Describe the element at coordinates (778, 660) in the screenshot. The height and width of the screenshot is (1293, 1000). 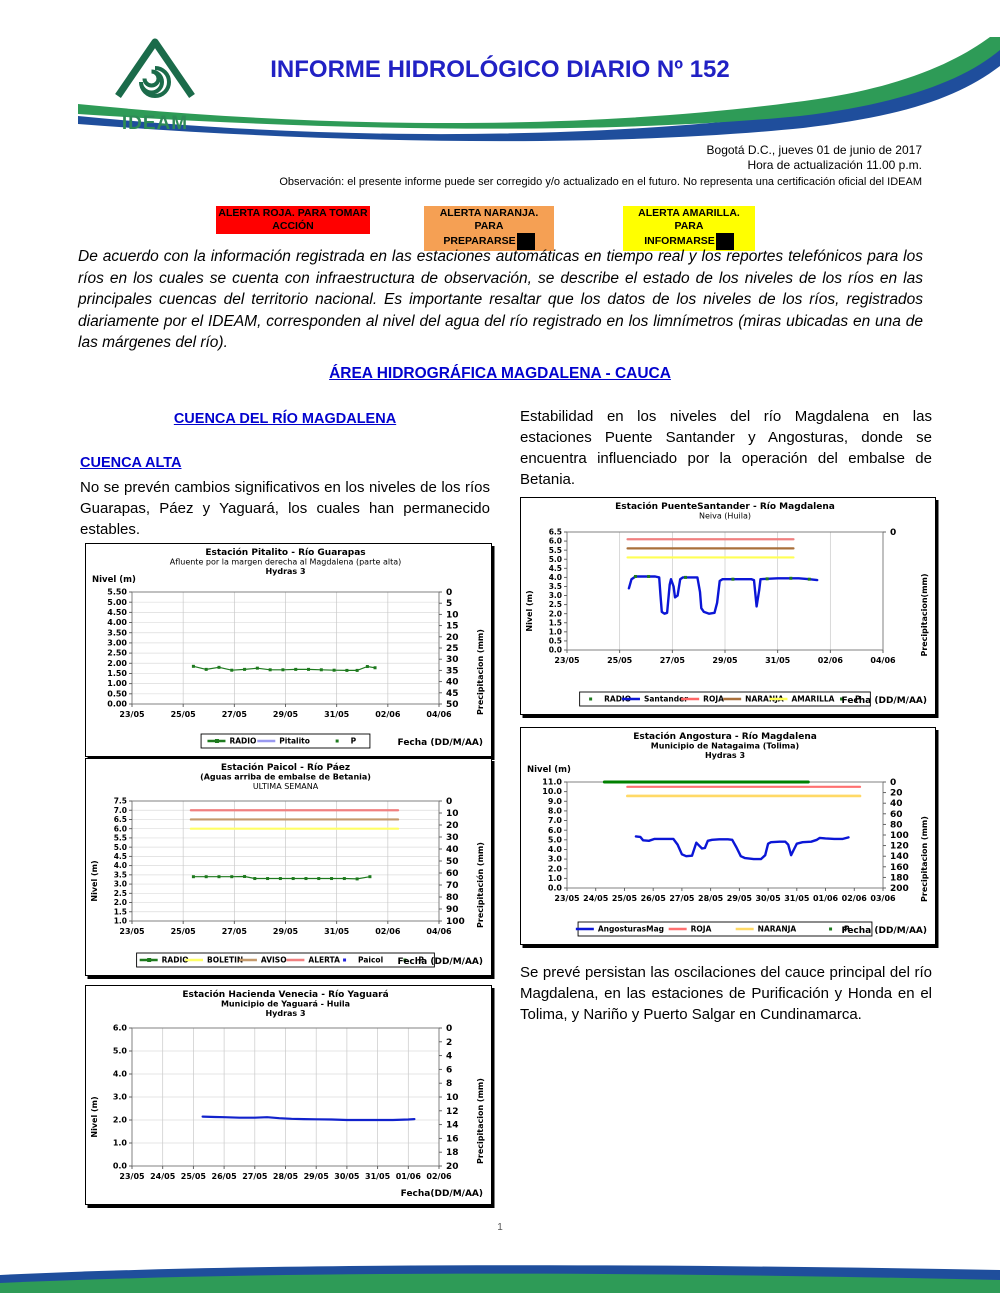
I see `svg-text: 31/05` at that location.